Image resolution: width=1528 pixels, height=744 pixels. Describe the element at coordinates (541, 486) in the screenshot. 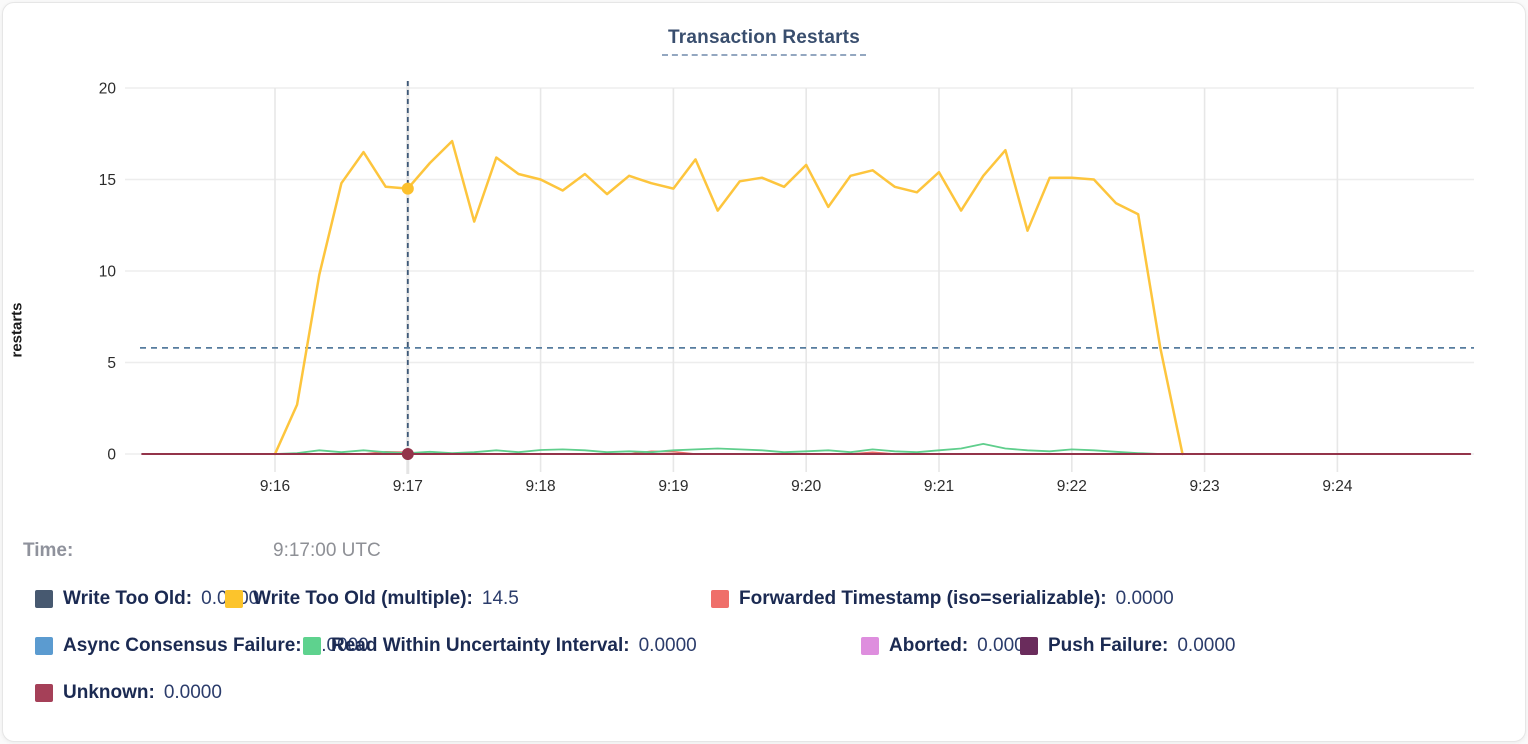

I see `x-tick-label: 9:18` at that location.